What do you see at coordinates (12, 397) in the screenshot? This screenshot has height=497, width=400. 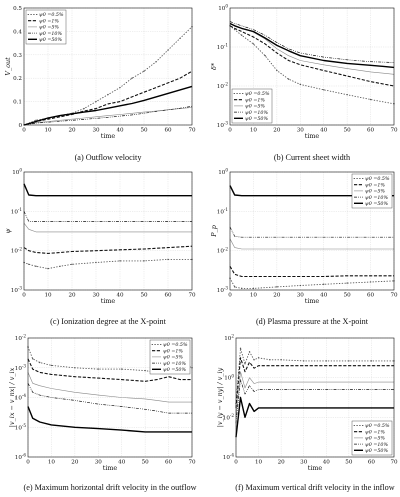 I see `y-axis-label: |v_ix − v_nx| / v_ix` at bounding box center [12, 397].